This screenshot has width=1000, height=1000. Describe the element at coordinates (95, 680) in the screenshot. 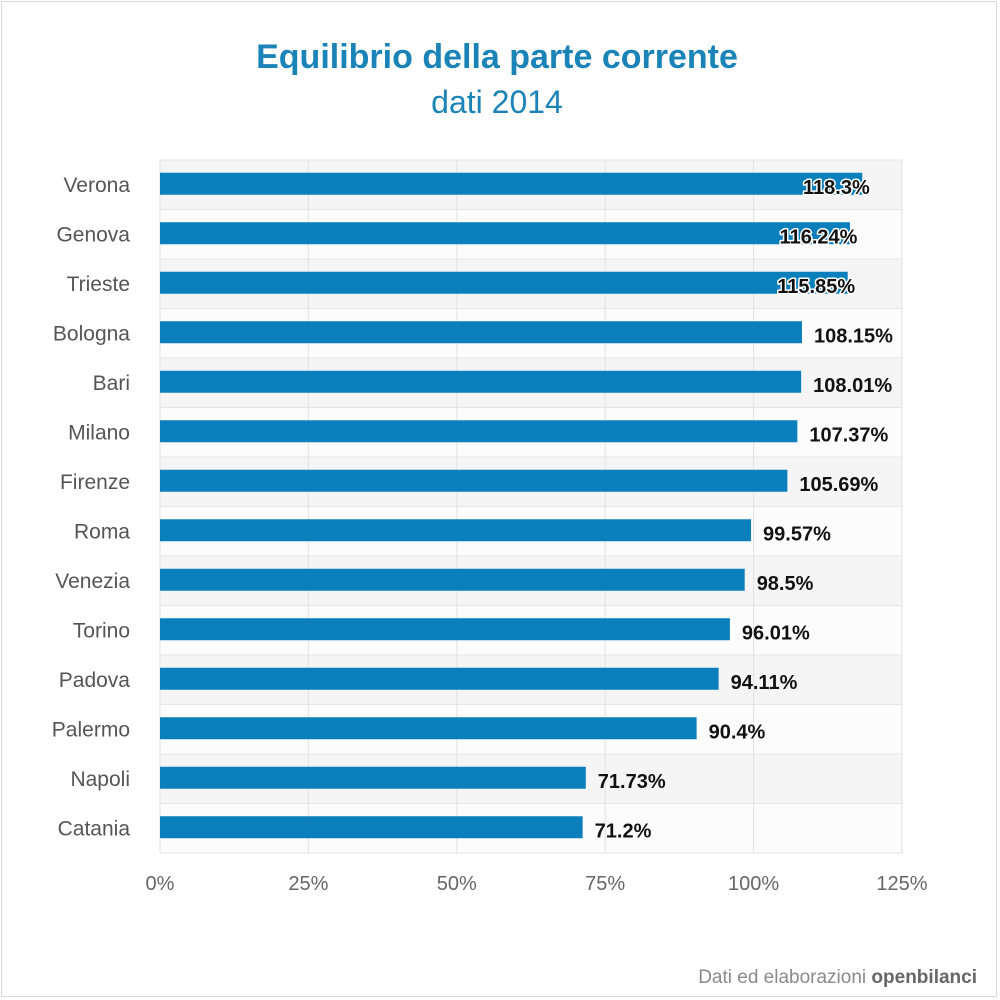

I see `category-label: Padova` at that location.